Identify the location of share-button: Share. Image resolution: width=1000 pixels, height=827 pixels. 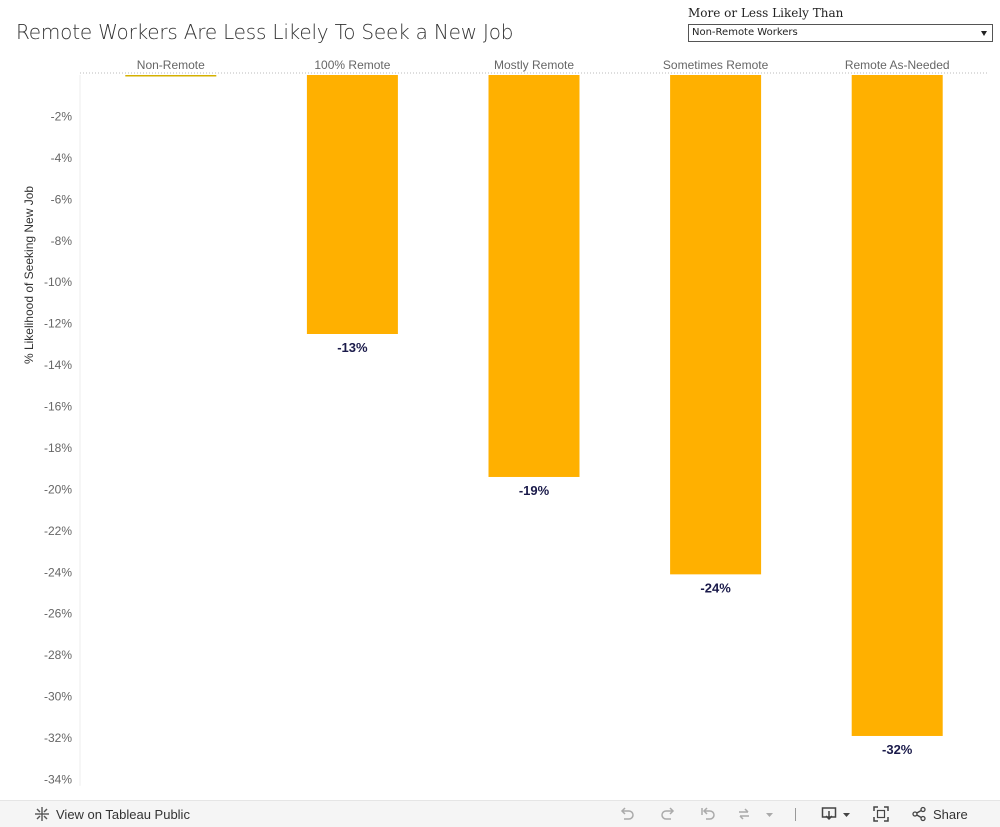
(939, 814).